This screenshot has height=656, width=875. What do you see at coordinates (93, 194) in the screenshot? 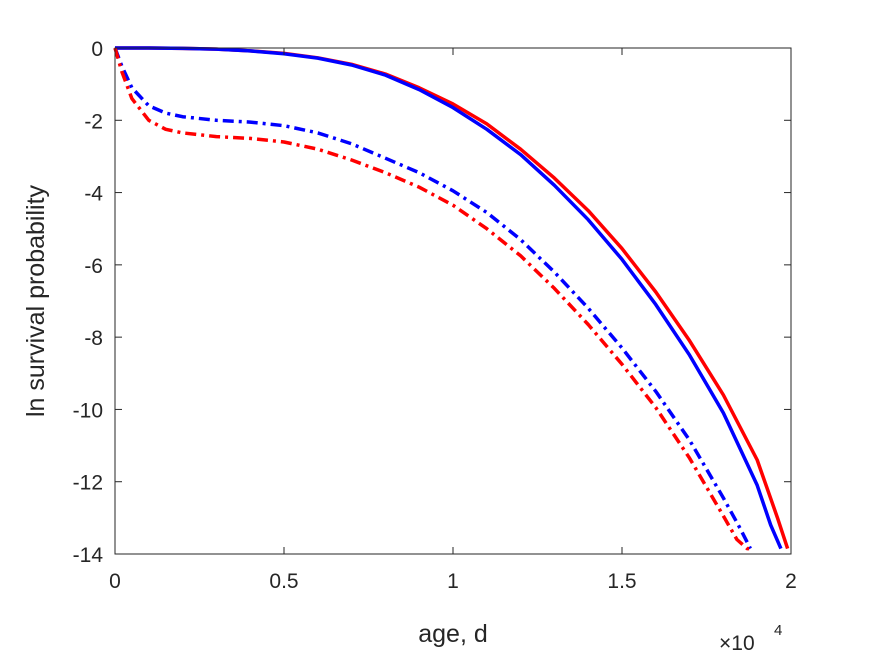
I see `y-tick-label-2: -4` at bounding box center [93, 194].